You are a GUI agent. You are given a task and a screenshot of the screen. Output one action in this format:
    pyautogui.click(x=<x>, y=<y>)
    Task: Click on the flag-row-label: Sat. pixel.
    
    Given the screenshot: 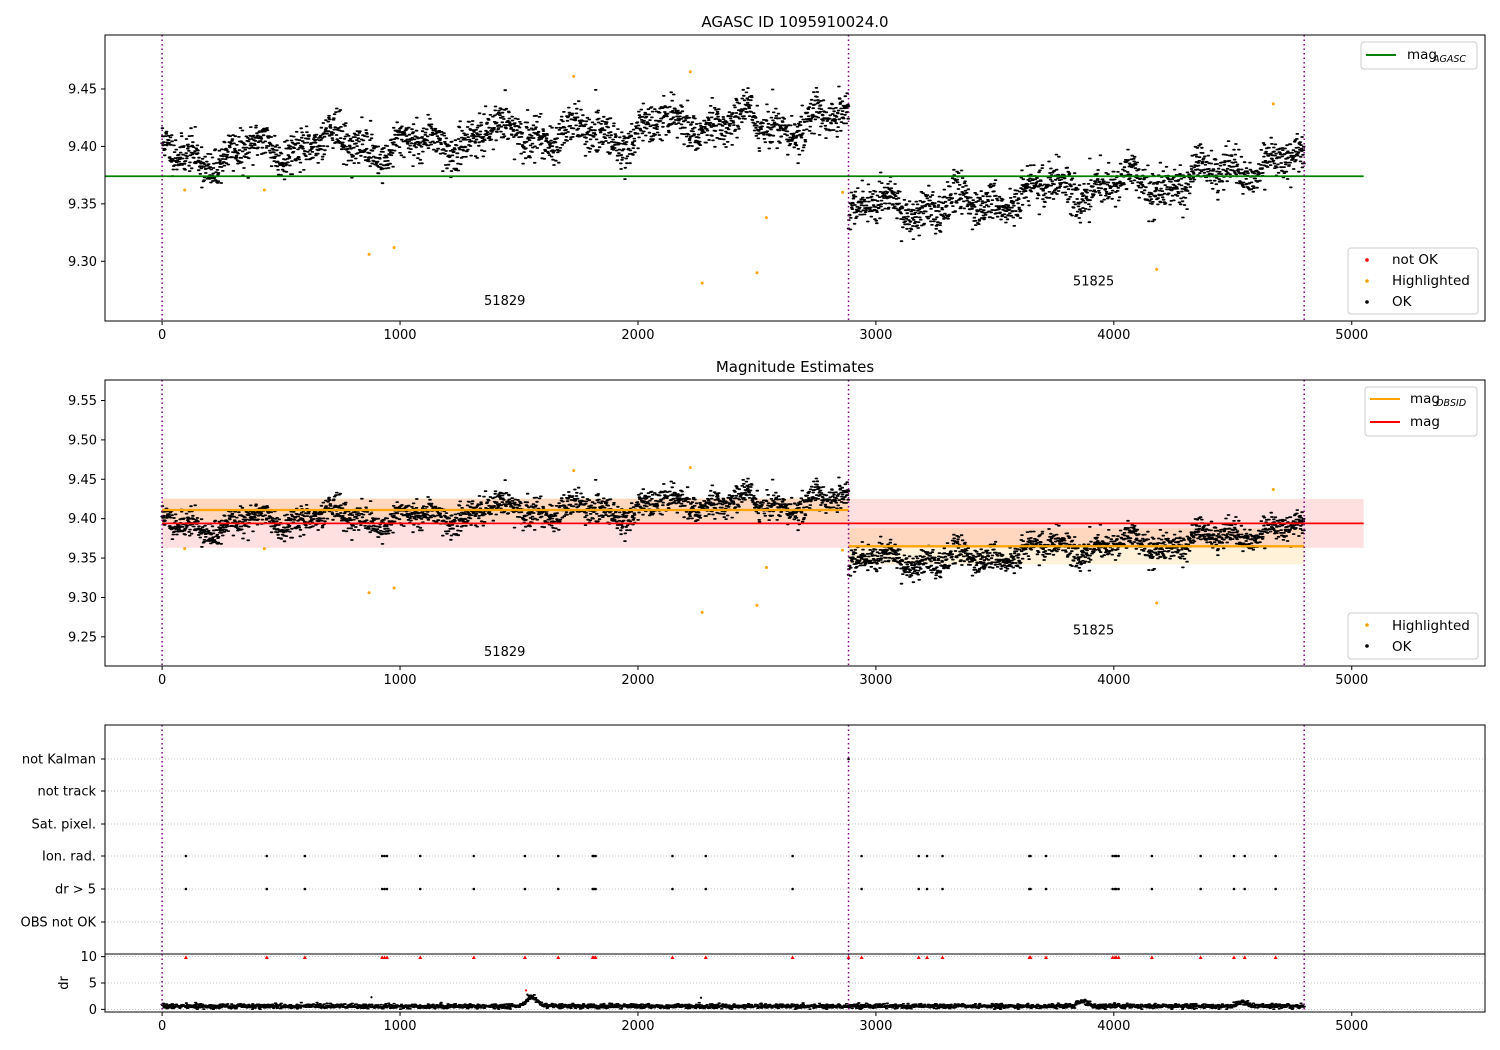 What is the action you would take?
    pyautogui.click(x=64, y=825)
    